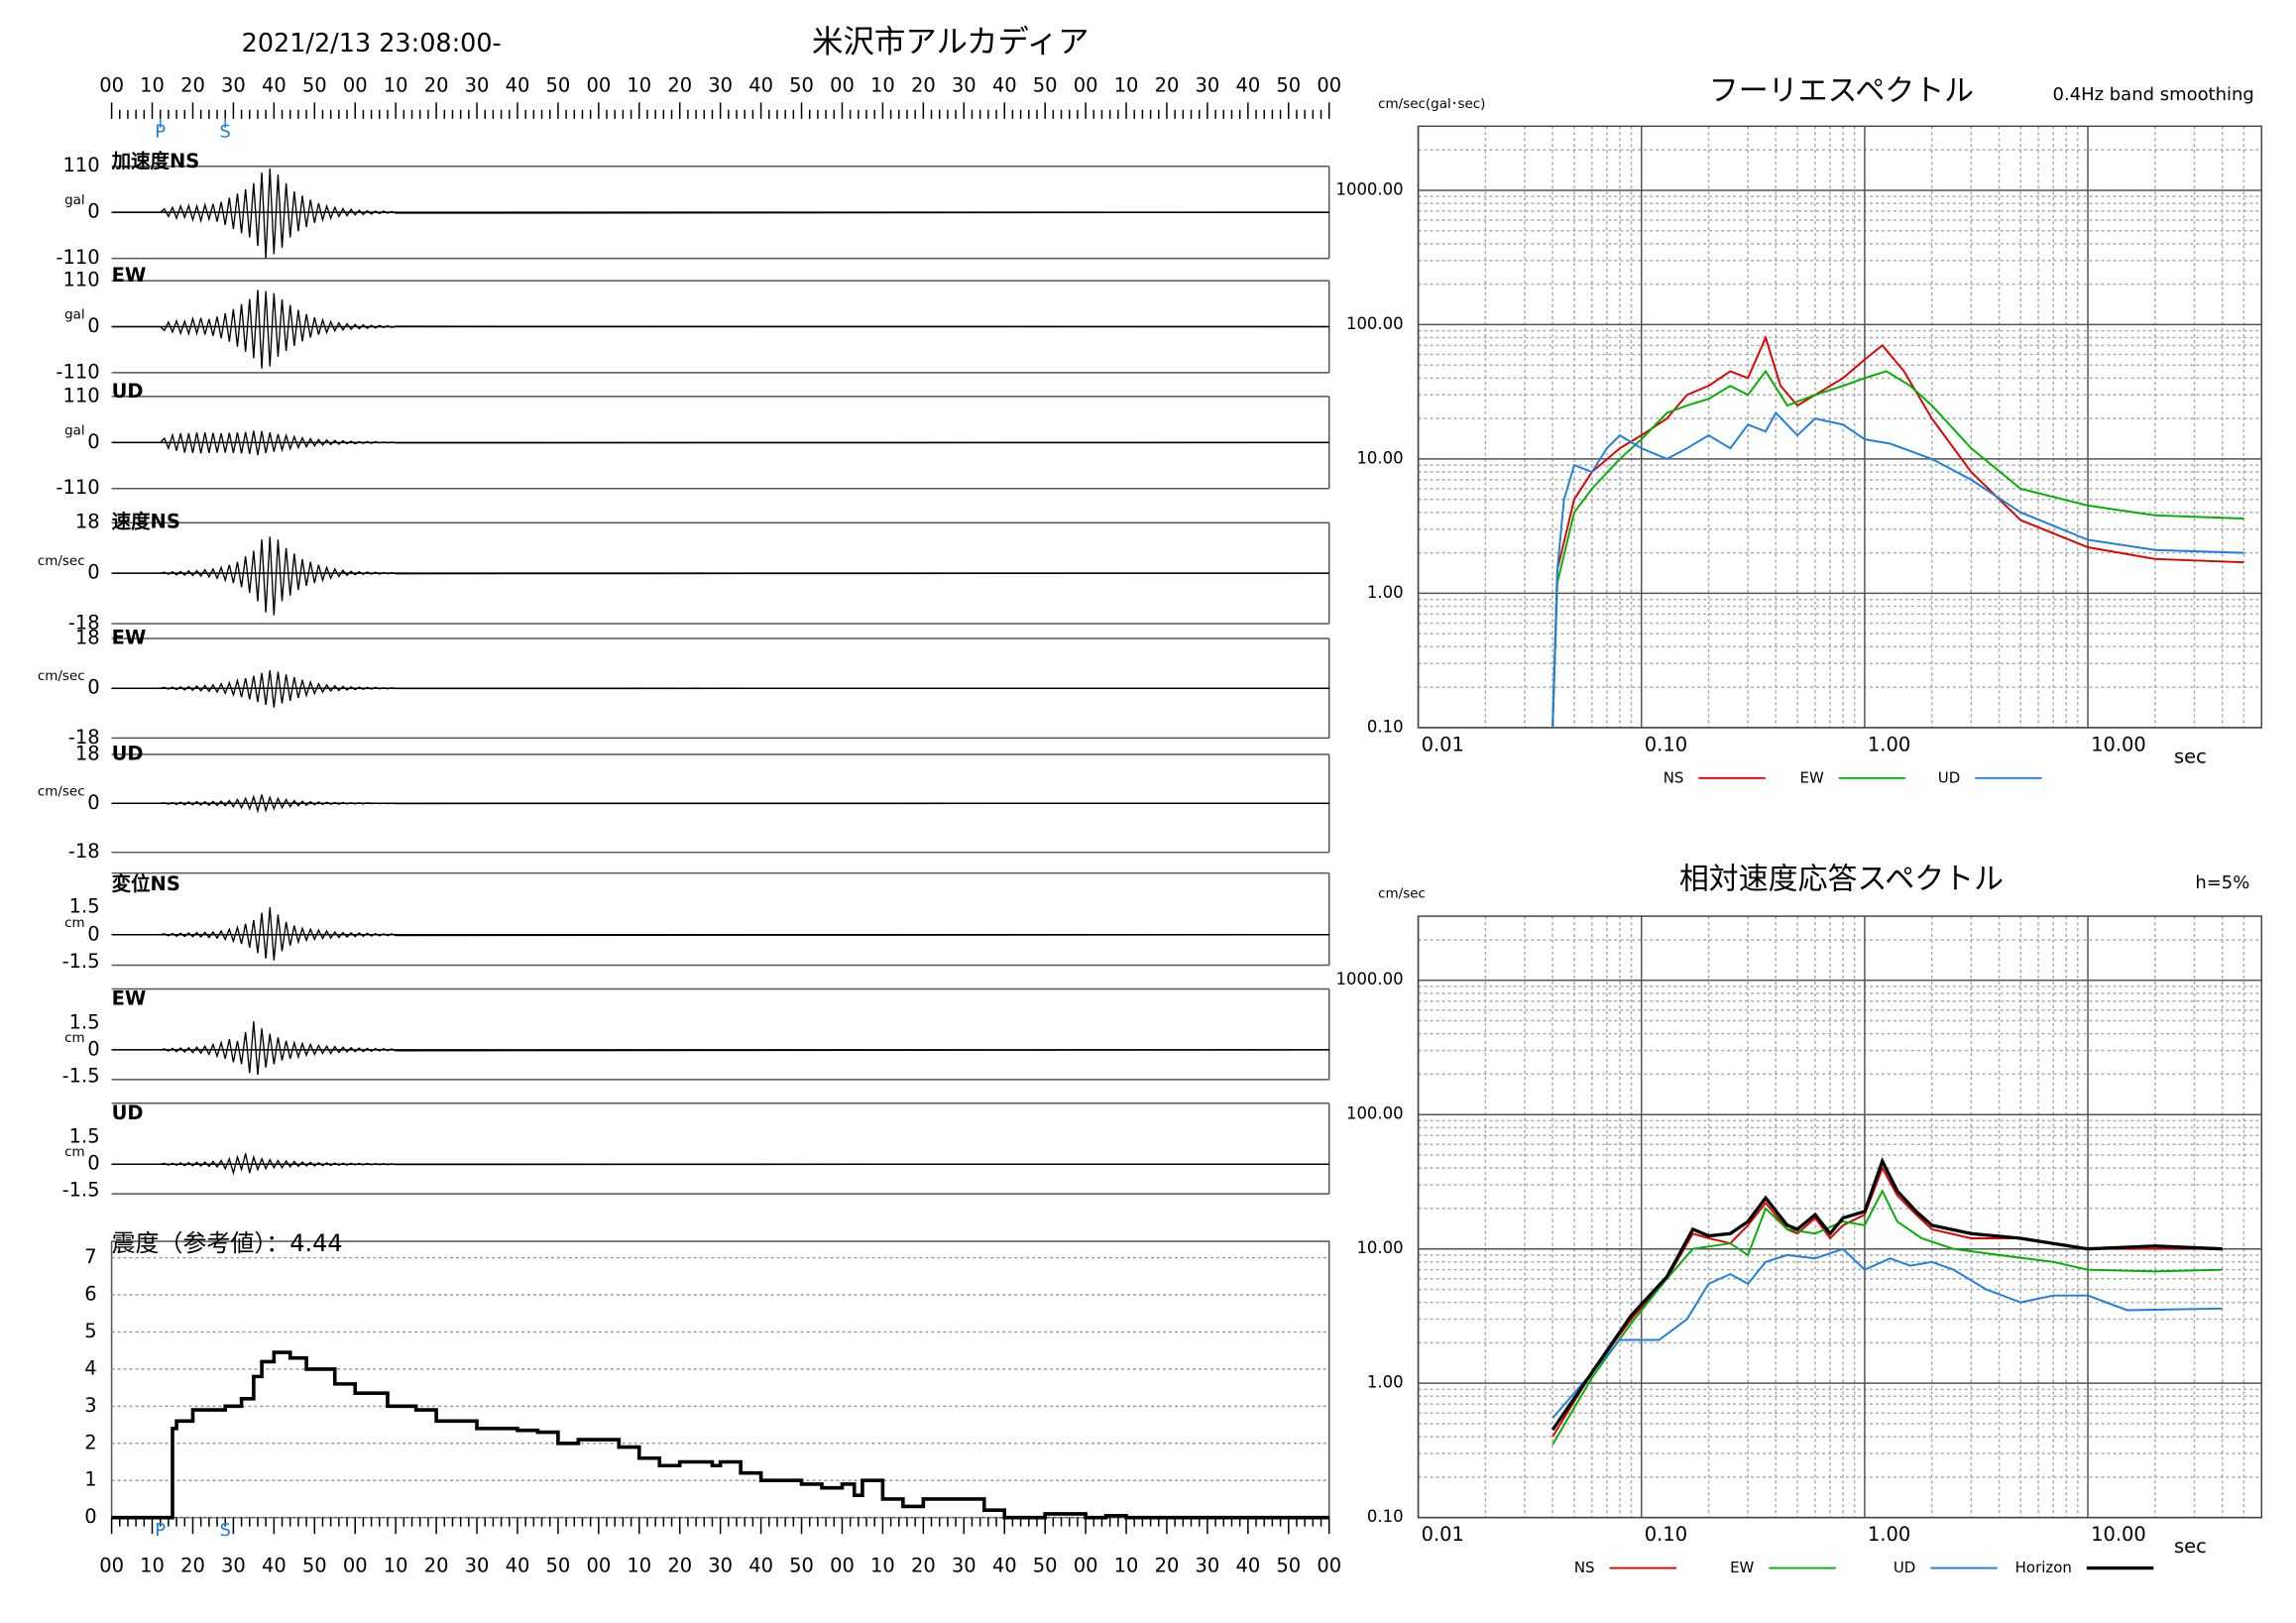  What do you see at coordinates (1380, 457) in the screenshot?
I see `y-tick-label: 10.00` at bounding box center [1380, 457].